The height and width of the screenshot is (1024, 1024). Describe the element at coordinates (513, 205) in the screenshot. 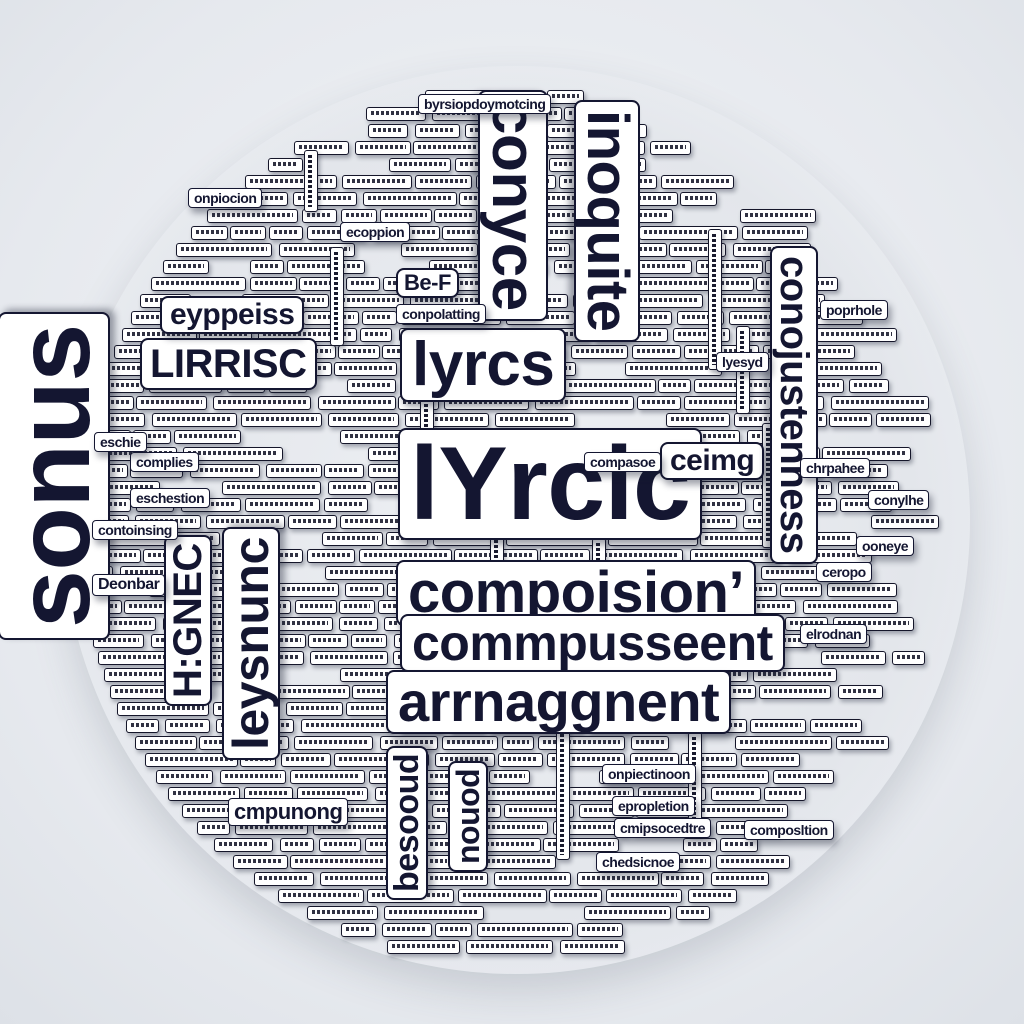

I see `word-conyce: conyce` at that location.